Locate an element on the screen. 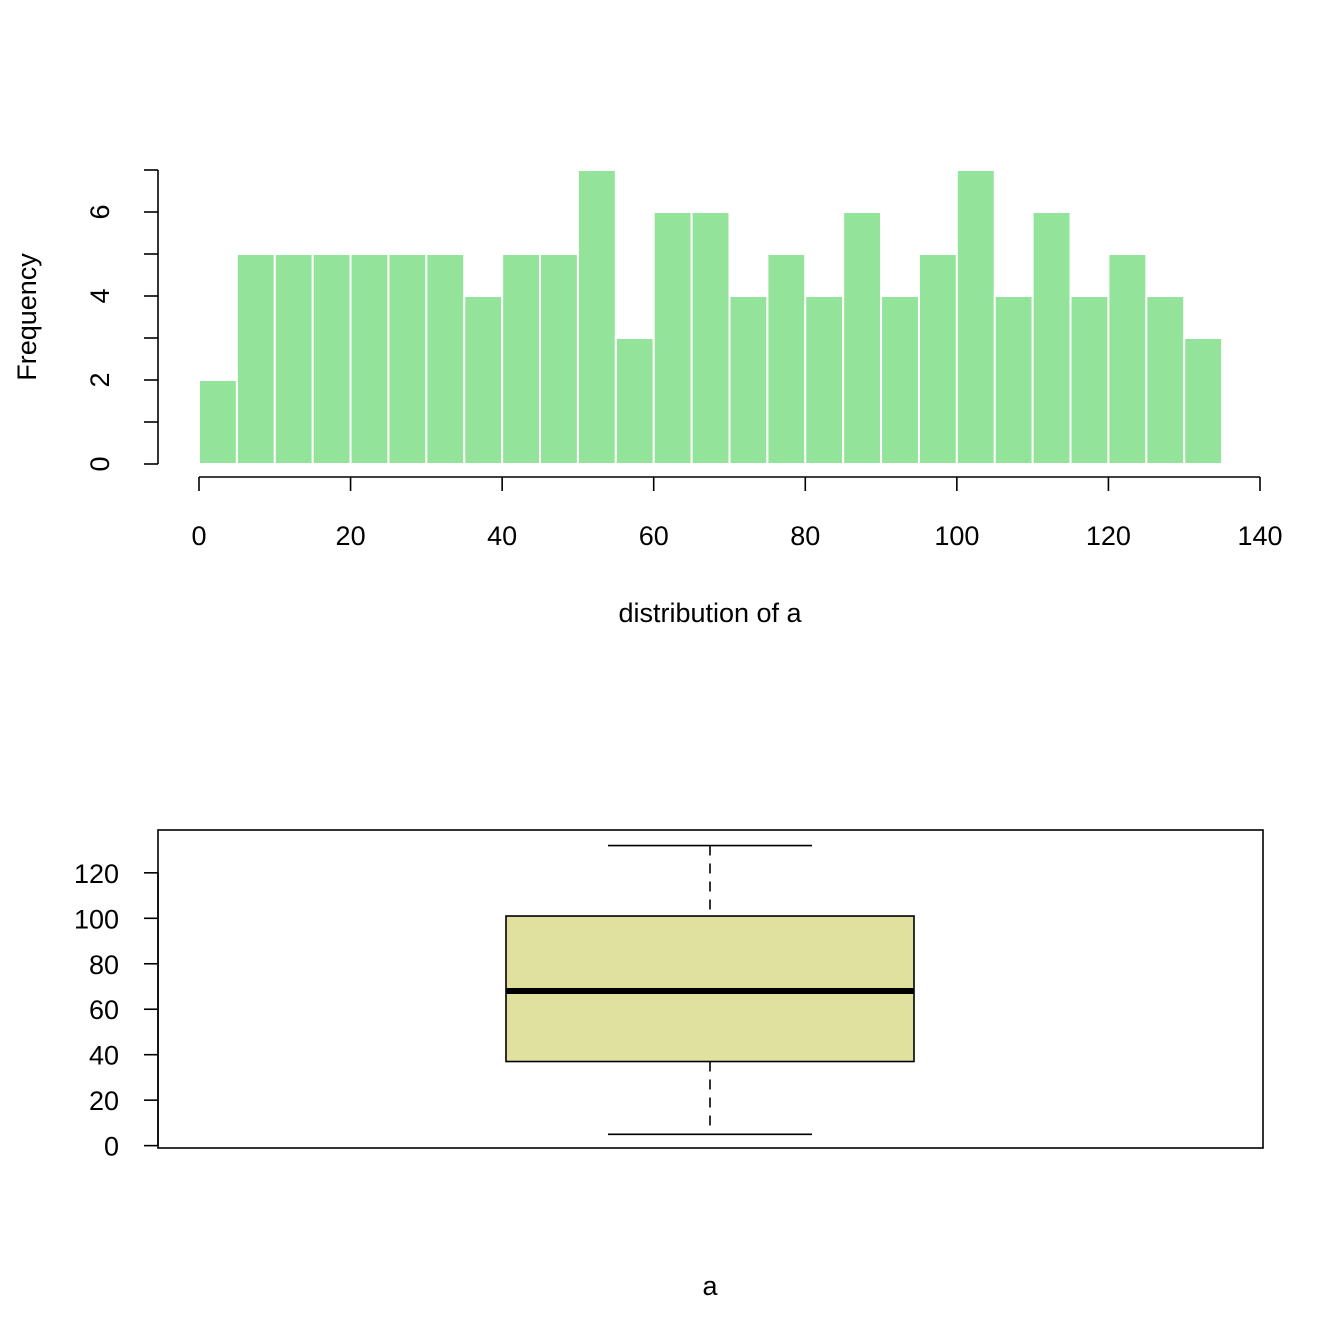  boxplot-y-tick-label: 100 is located at coordinates (96, 919).